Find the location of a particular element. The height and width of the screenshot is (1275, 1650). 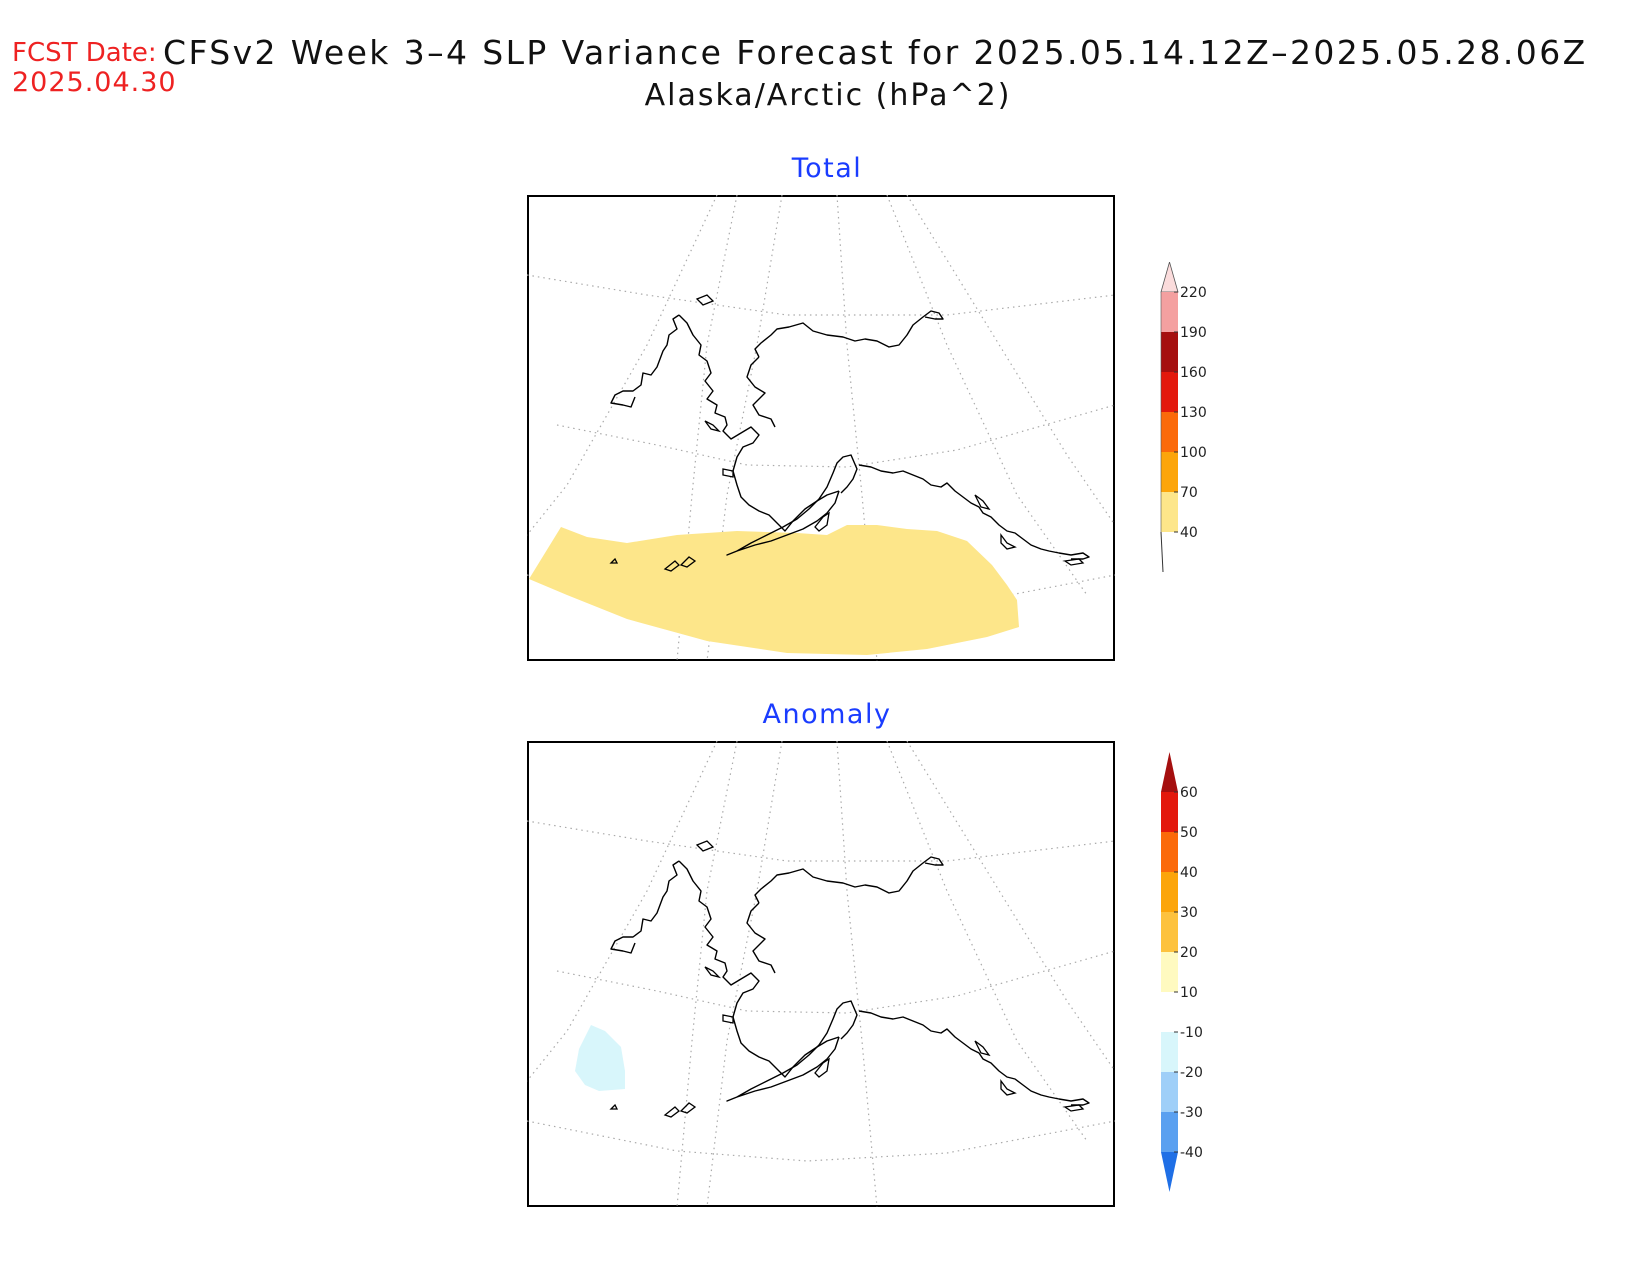

colorbar-tick-label: 100 is located at coordinates (1193, 453).